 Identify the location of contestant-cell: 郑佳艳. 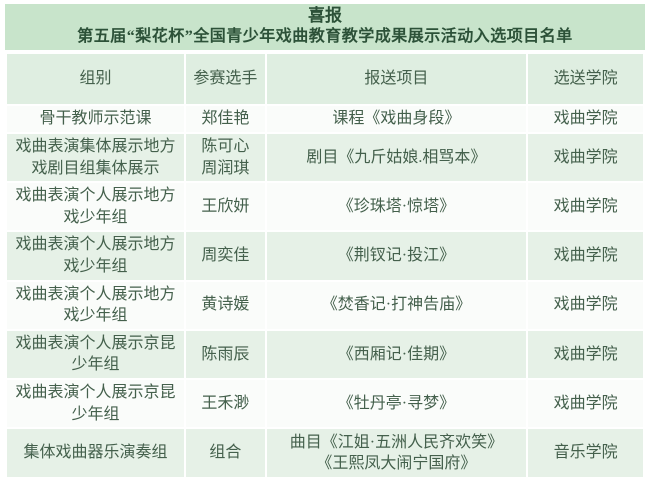
(225, 119).